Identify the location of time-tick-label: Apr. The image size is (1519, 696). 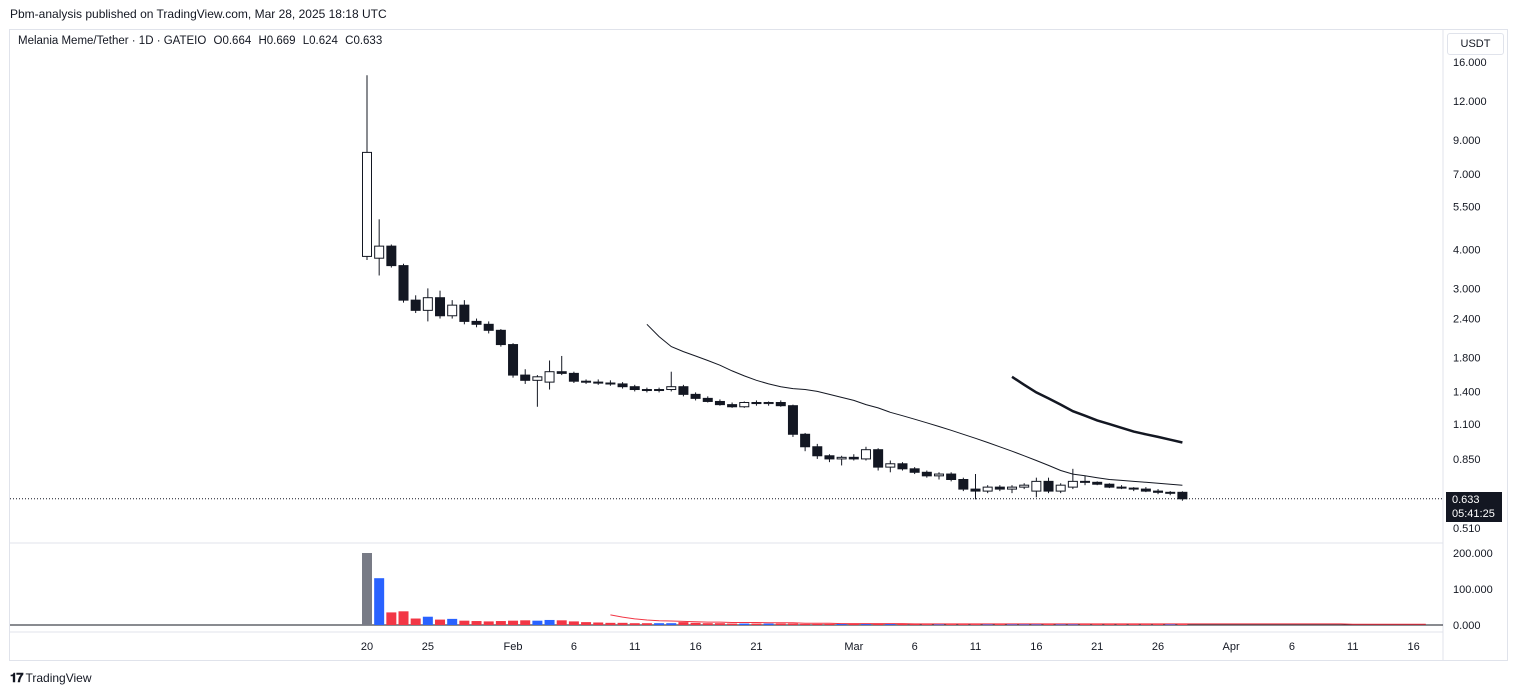
(1231, 647).